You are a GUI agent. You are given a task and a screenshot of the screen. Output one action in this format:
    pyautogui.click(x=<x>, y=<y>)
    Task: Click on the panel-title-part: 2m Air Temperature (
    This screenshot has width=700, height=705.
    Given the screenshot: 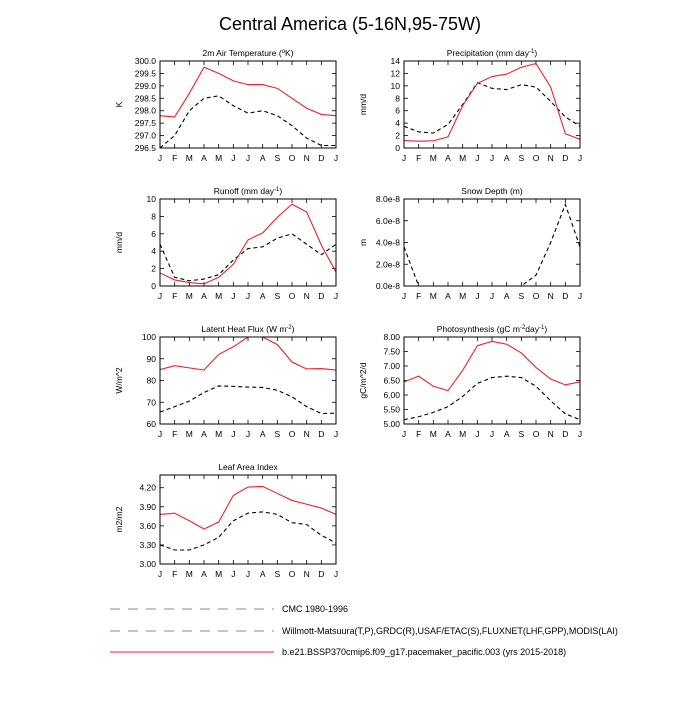 What is the action you would take?
    pyautogui.click(x=241, y=53)
    